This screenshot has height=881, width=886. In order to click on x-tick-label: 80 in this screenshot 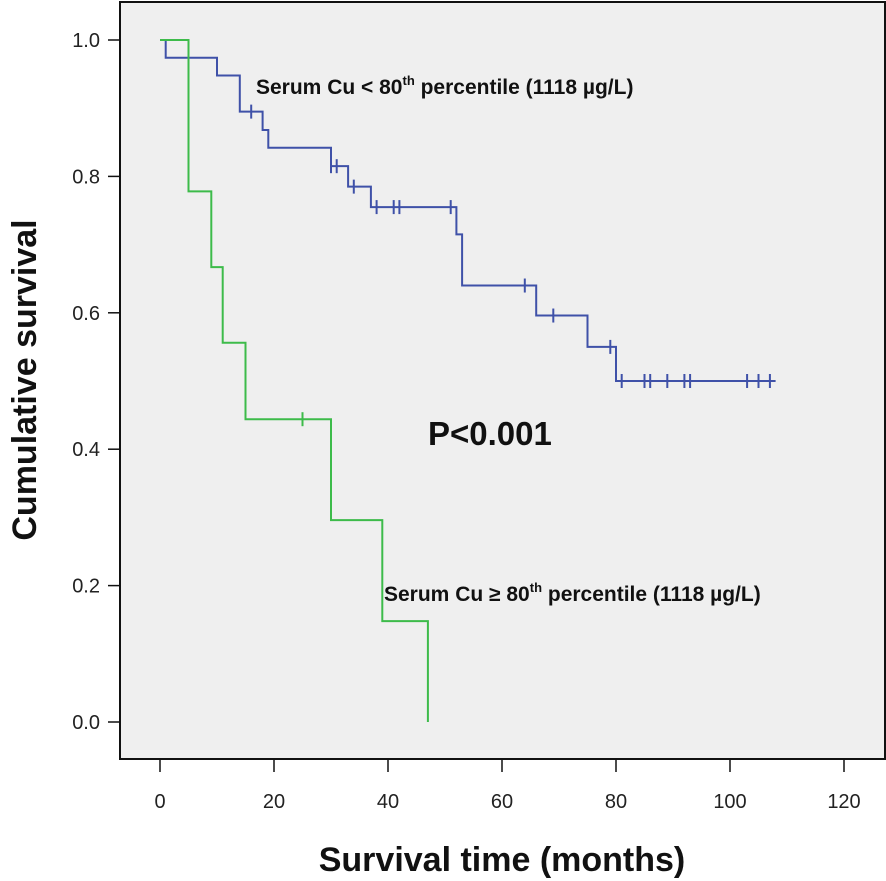, I will do `click(616, 802)`.